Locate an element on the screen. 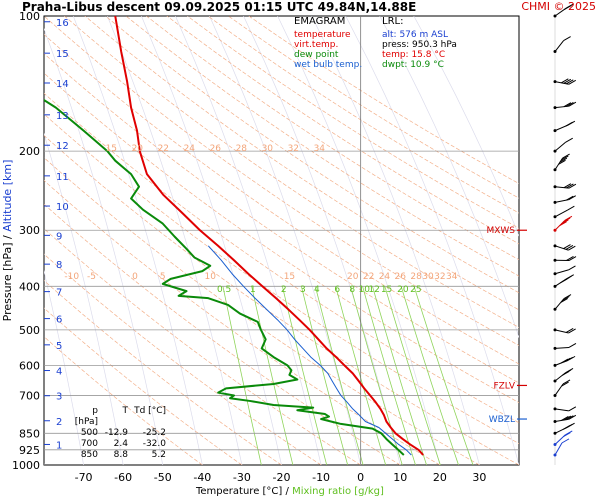 The height and width of the screenshot is (504, 600). mixing-ratio-label: 2 is located at coordinates (284, 290).